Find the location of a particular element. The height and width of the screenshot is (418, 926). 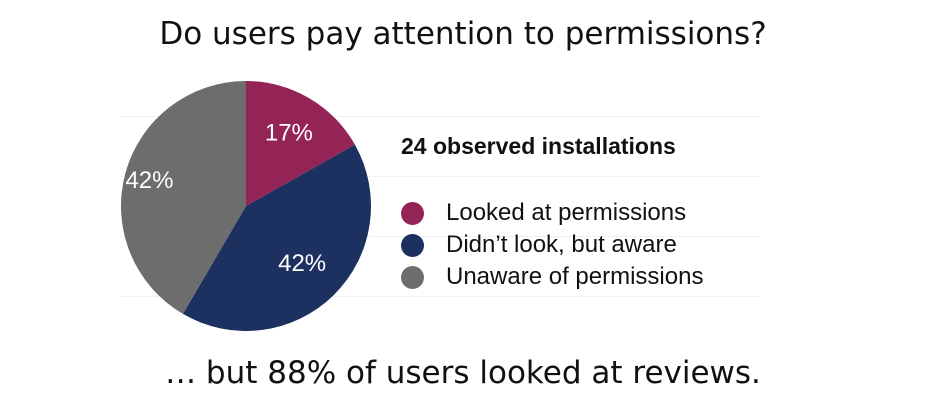

chart-title: 24 observed installations is located at coordinates (538, 146).